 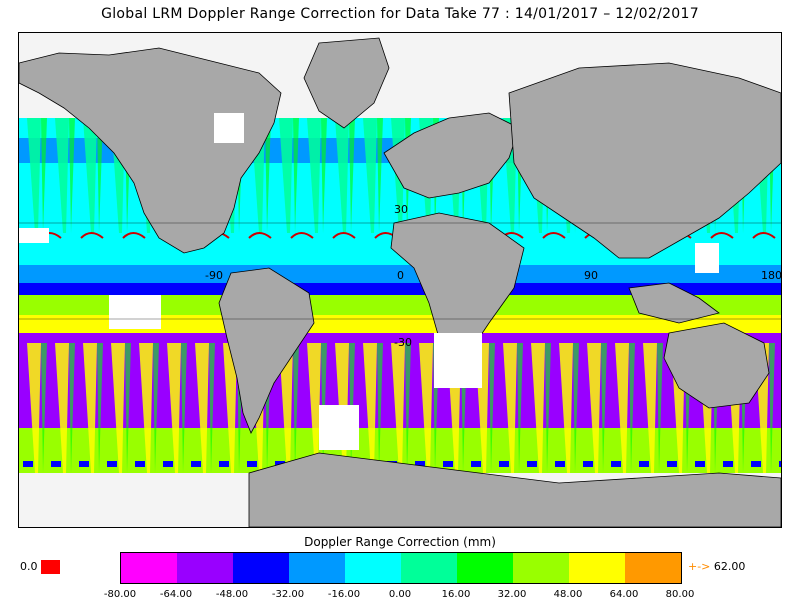 What do you see at coordinates (729, 566) in the screenshot?
I see `overflow-value: 62.00` at bounding box center [729, 566].